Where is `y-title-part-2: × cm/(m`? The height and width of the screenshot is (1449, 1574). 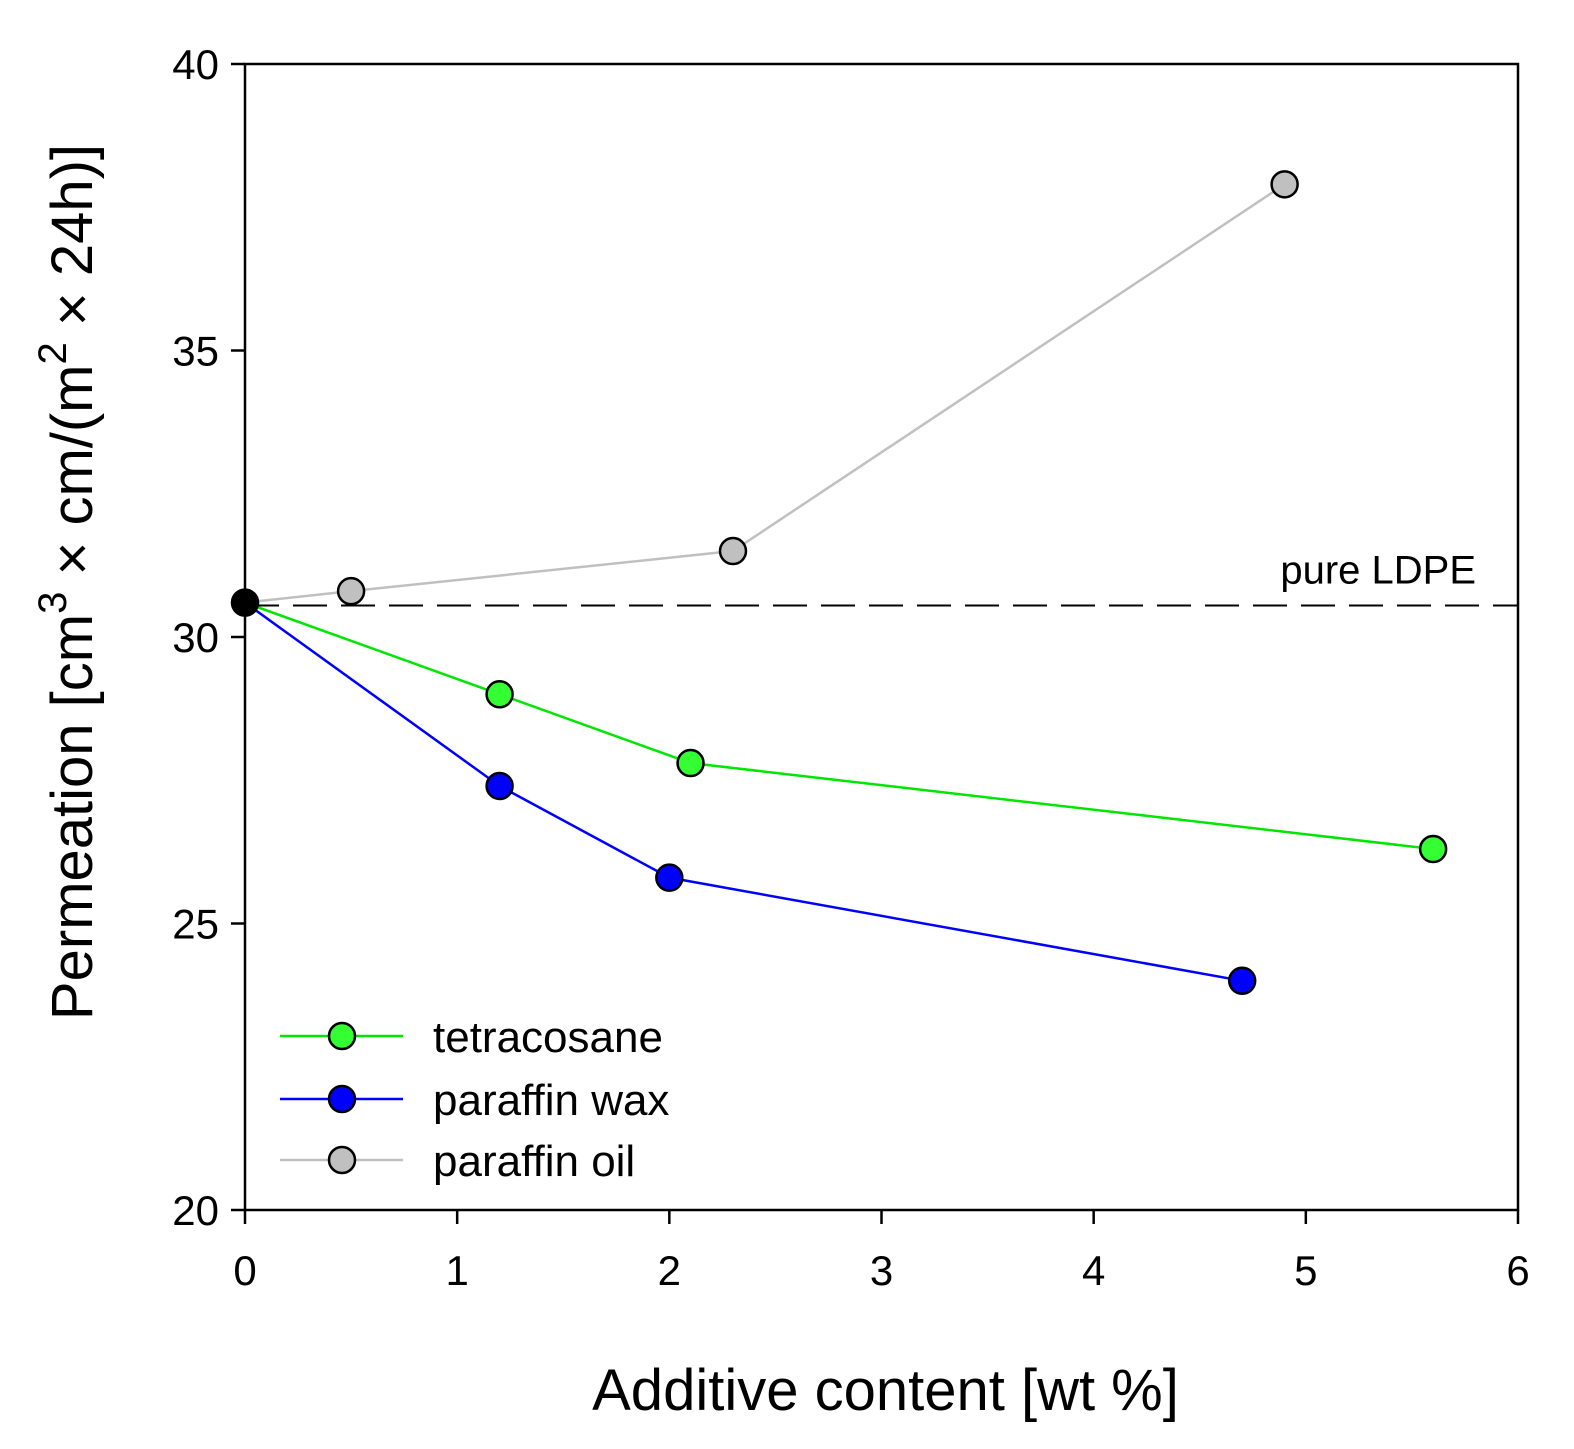
y-title-part-2: × cm/(m is located at coordinates (72, 477).